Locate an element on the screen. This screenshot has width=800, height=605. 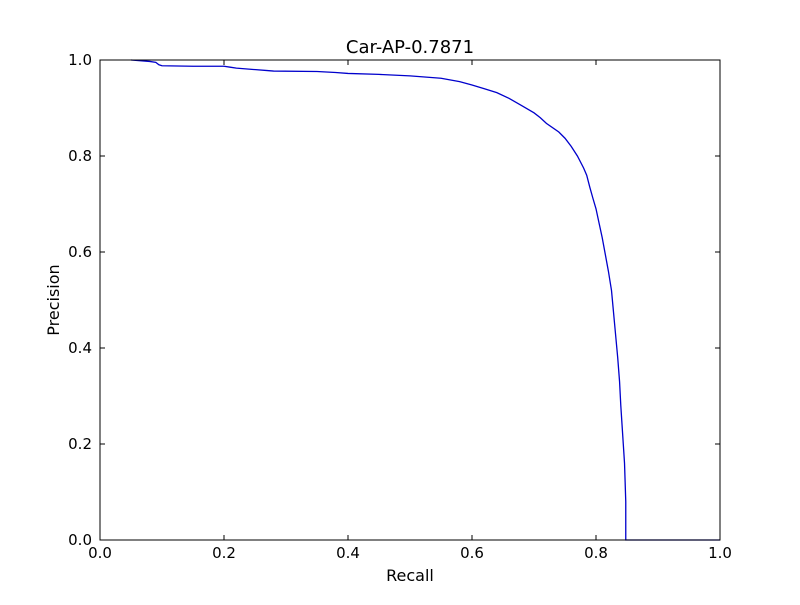
x-tick-label: 0.2 is located at coordinates (224, 553).